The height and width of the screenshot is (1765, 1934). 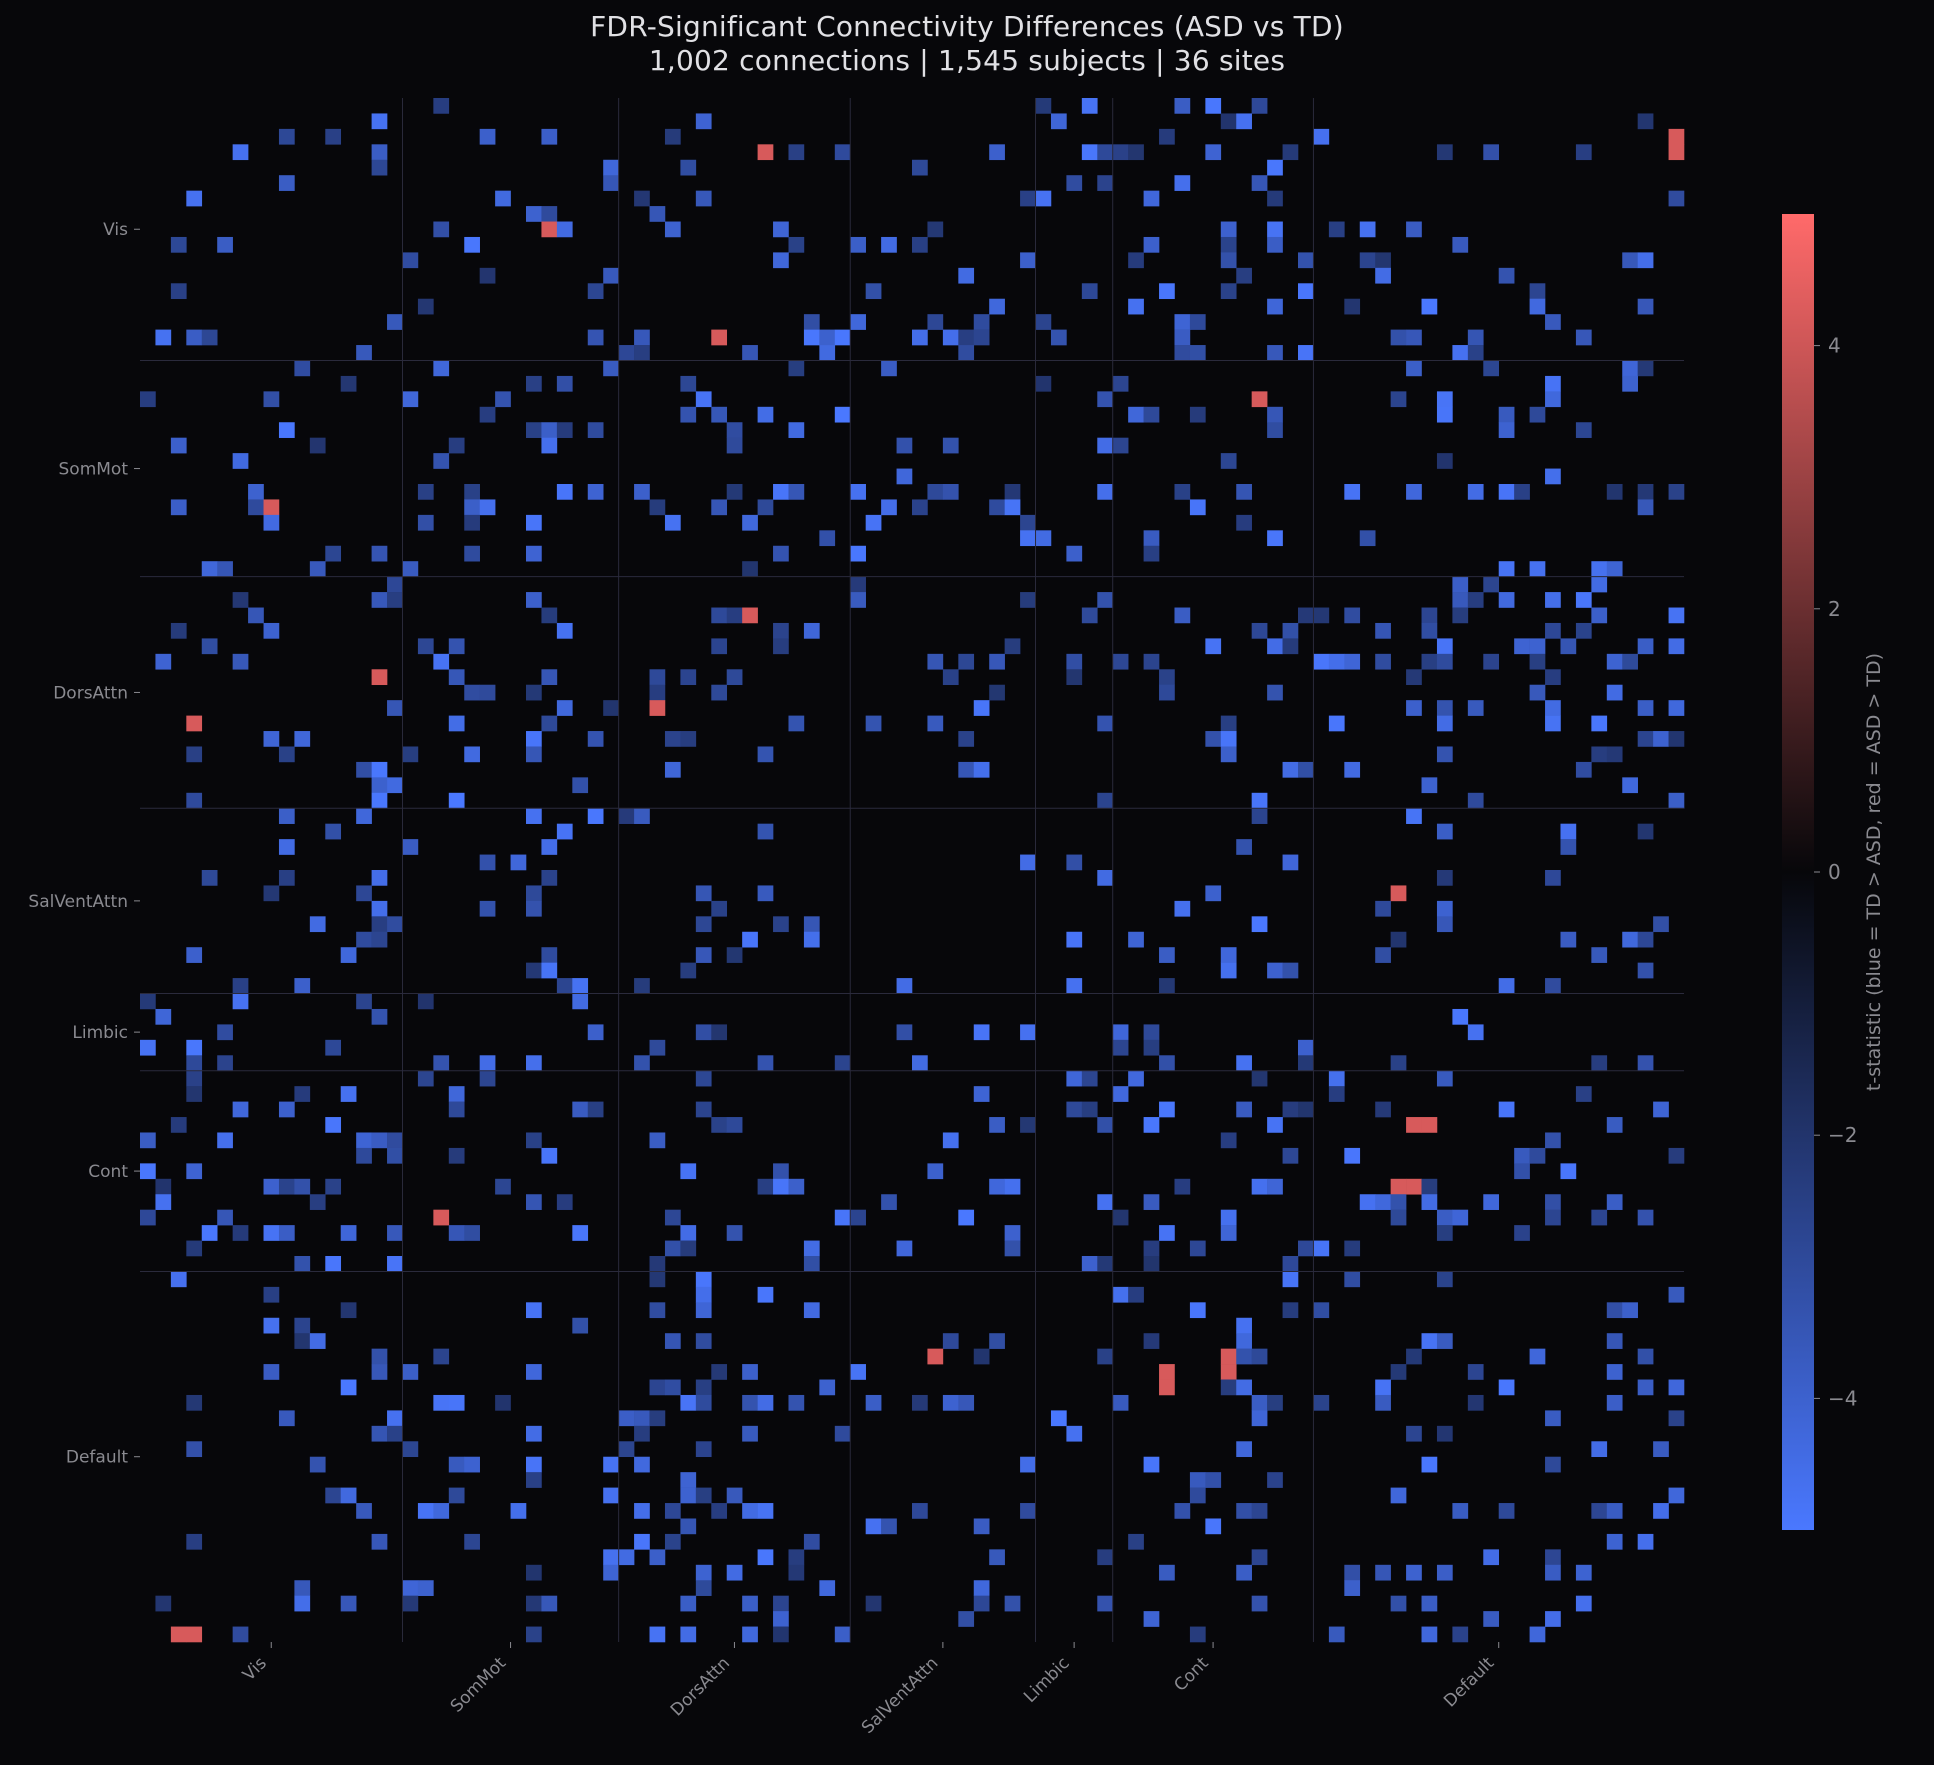 I want to click on x-tick-label-salventattn: SalVentAttn, so click(x=900, y=1695).